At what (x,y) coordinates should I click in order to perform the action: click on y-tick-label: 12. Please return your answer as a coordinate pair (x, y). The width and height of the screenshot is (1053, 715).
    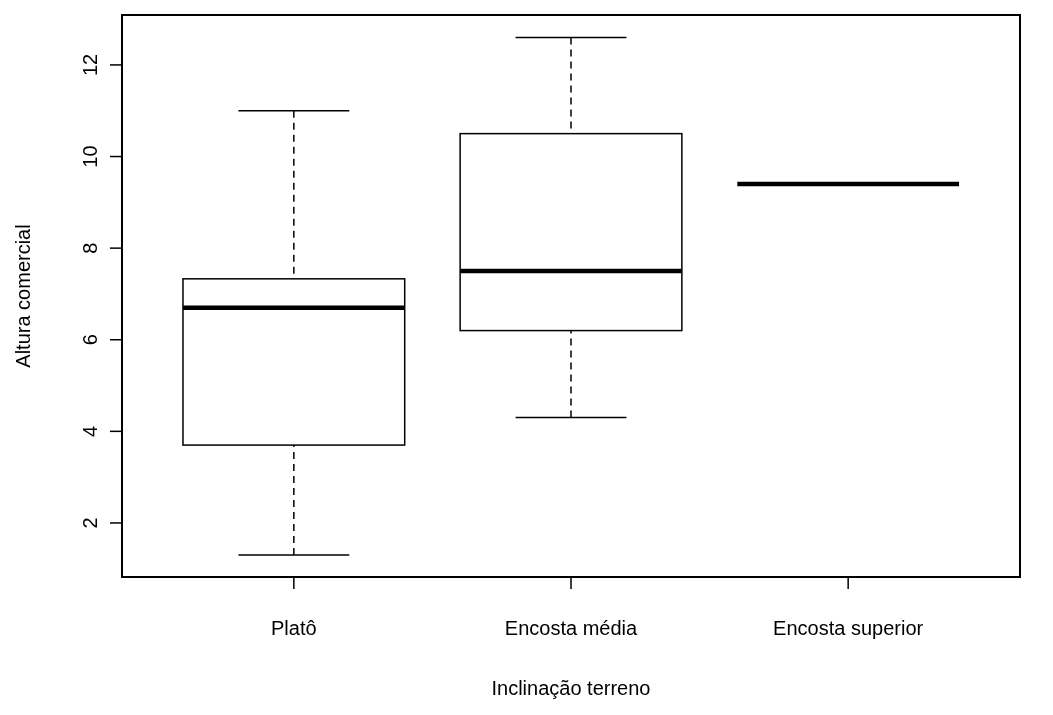
    Looking at the image, I should click on (90, 65).